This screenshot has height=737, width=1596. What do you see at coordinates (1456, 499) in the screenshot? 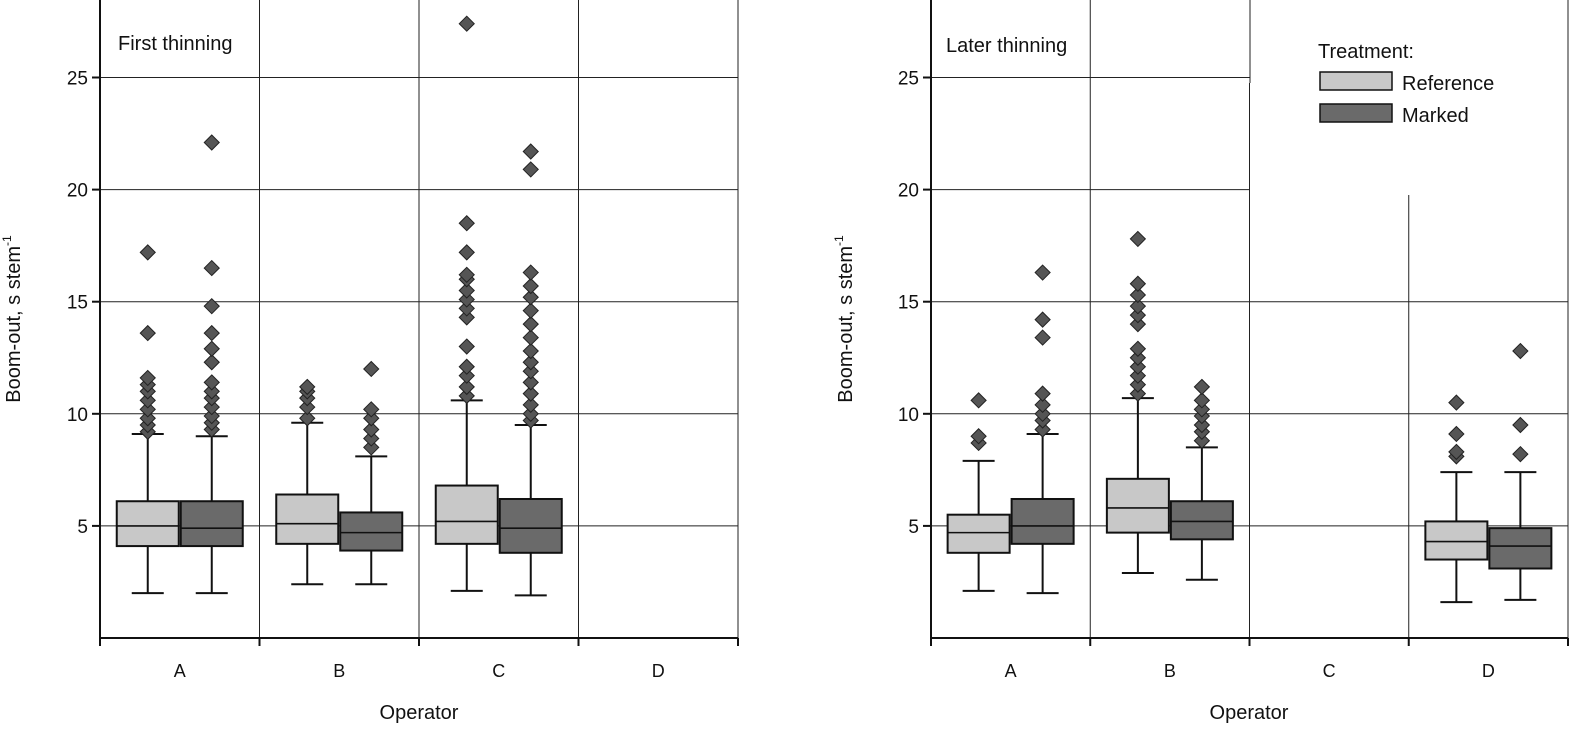
I see `box-reference-D` at bounding box center [1456, 499].